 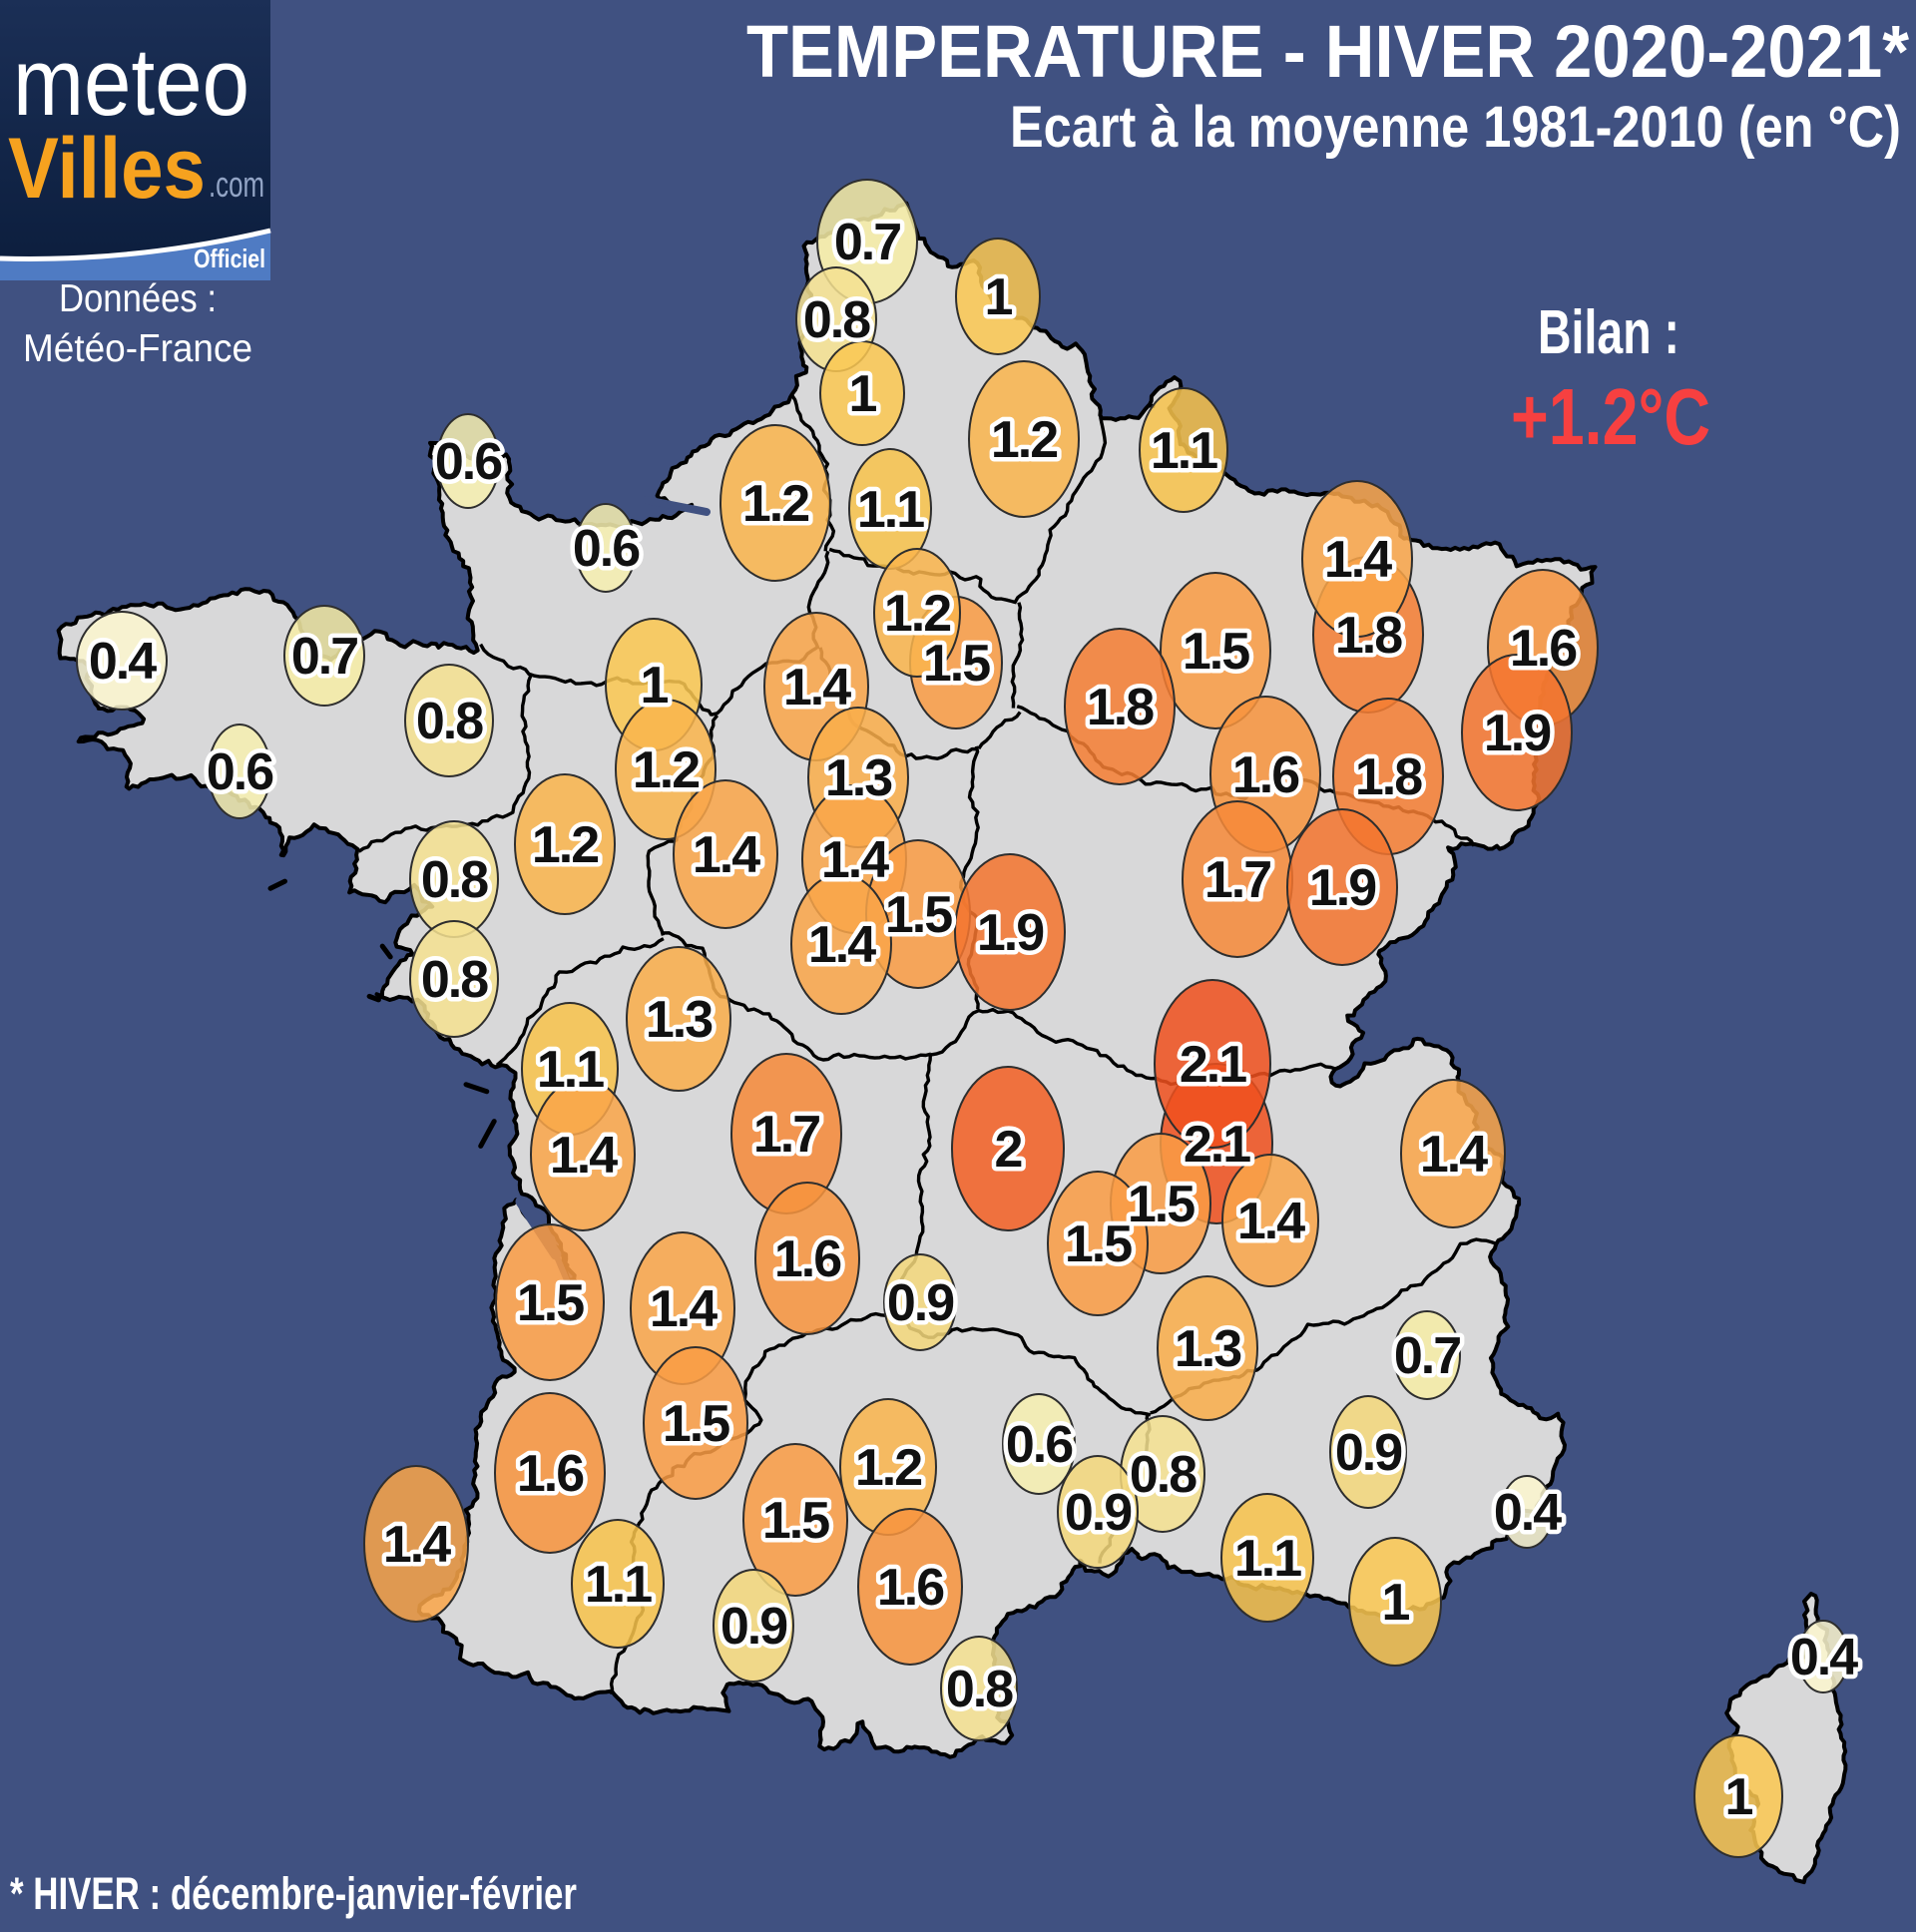 What do you see at coordinates (138, 298) in the screenshot?
I see `svg-text: Données :` at bounding box center [138, 298].